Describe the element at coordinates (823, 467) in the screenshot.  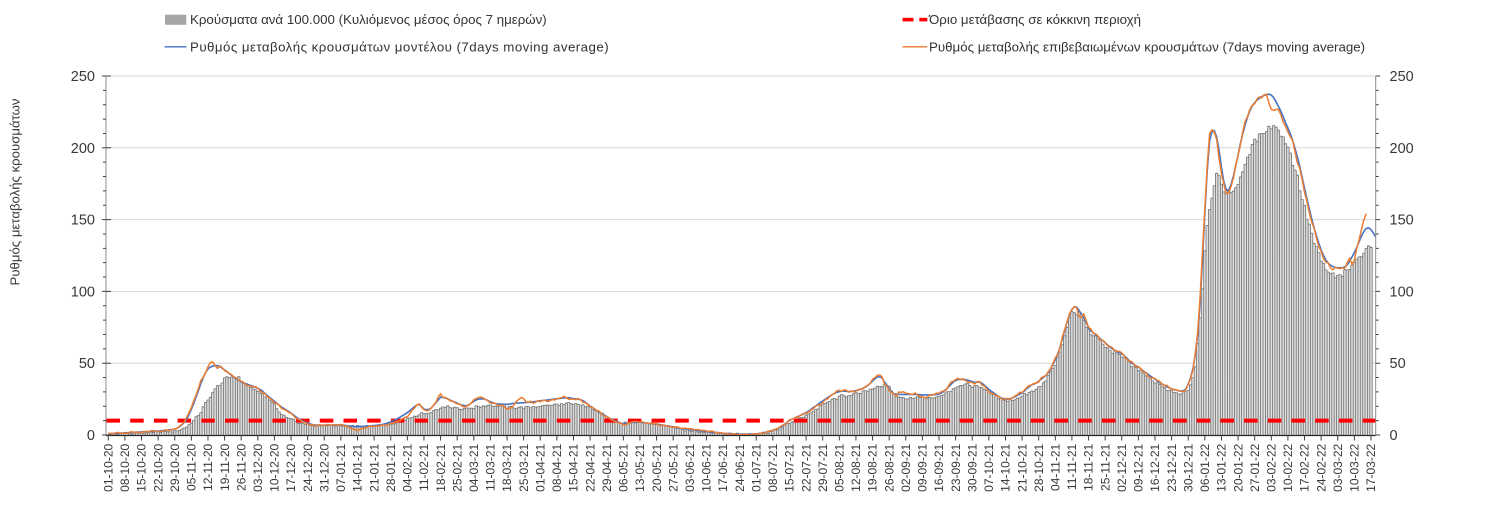
I see `svg-text: 29-07-21` at that location.